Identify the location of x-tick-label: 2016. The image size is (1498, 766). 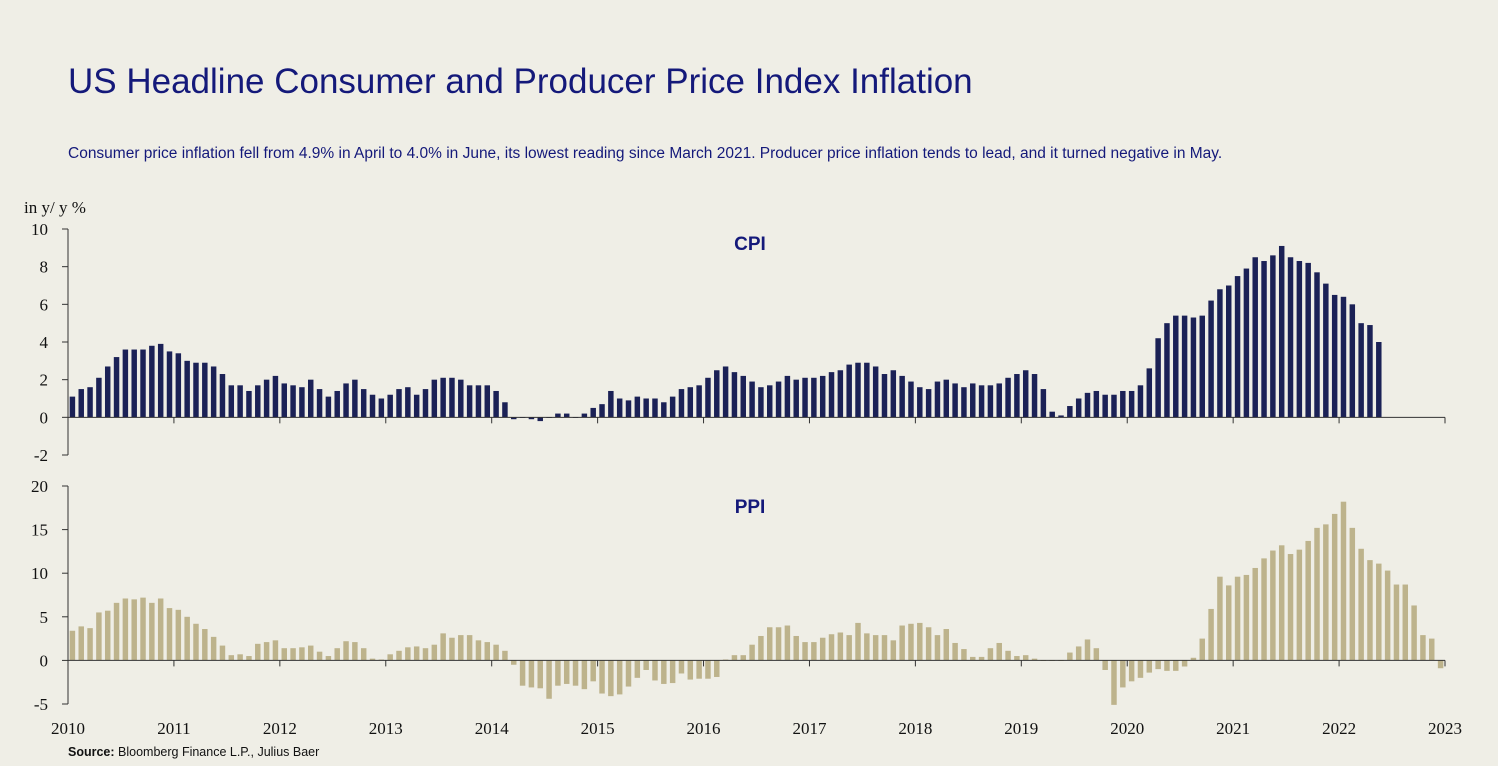
(704, 728).